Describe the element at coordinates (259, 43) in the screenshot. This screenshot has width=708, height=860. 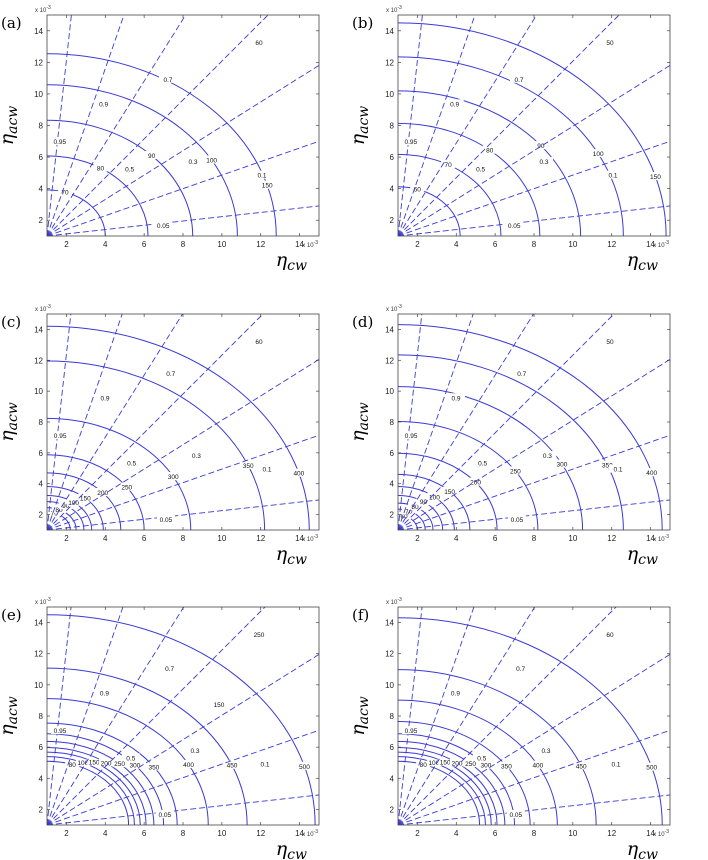
I see `extra-contour-label: 60` at that location.